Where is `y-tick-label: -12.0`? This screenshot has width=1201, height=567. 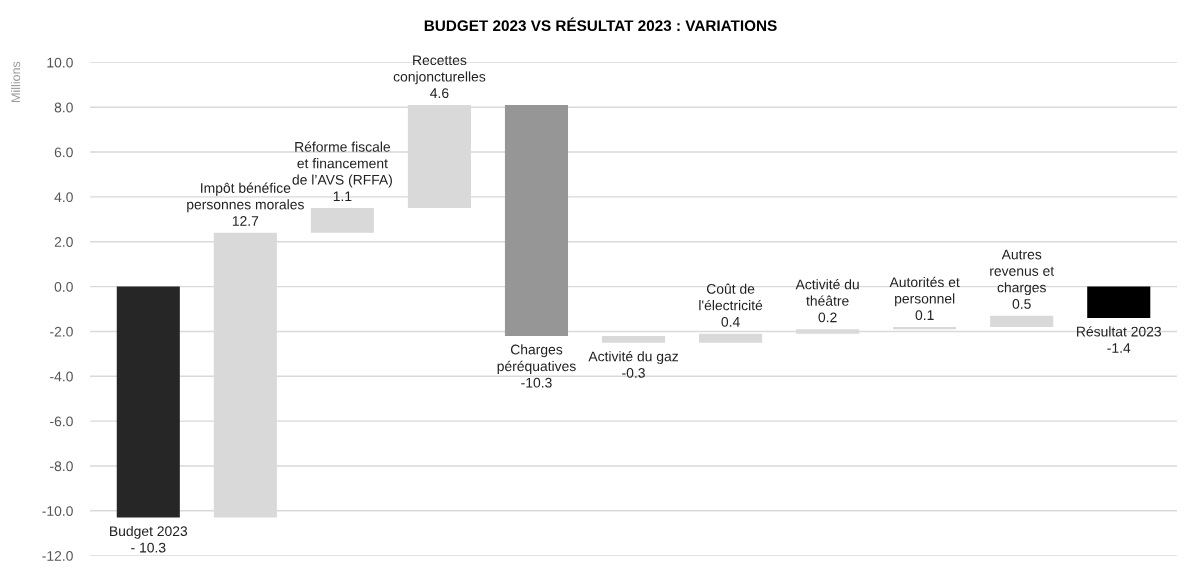 y-tick-label: -12.0 is located at coordinates (57, 555).